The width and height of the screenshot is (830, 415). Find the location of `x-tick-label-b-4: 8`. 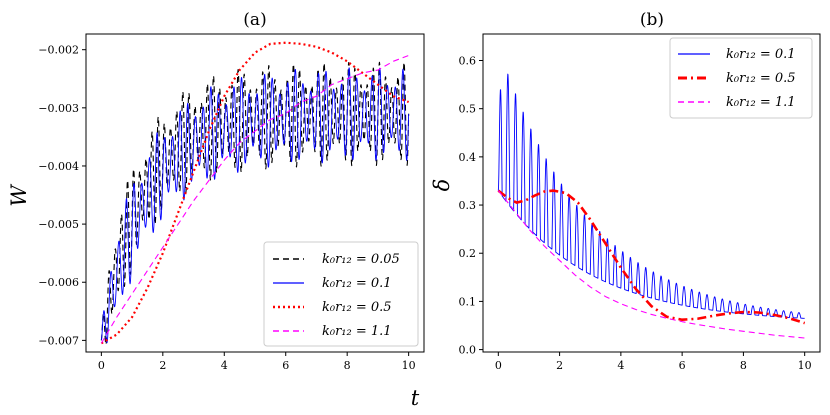

x-tick-label-b-4: 8 is located at coordinates (743, 365).